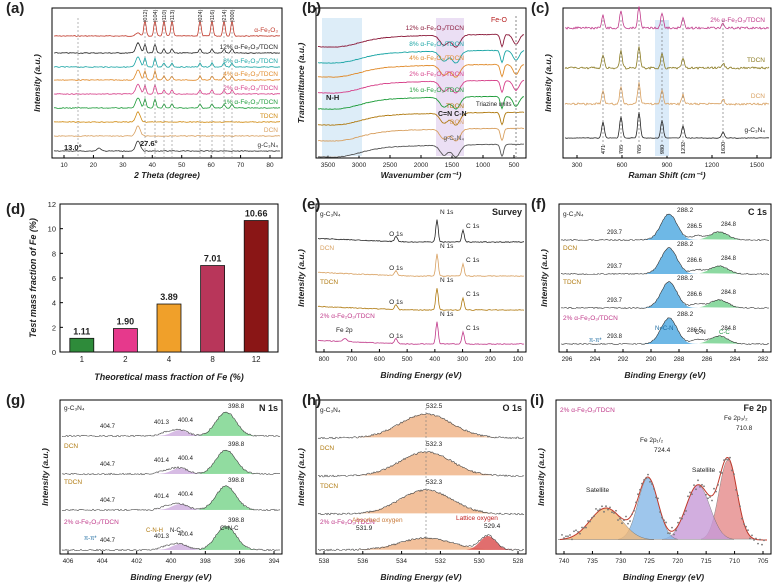 The height and width of the screenshot is (583, 779). Describe the element at coordinates (724, 148) in the screenshot. I see `raman-shift-label-c: 1620` at that location.